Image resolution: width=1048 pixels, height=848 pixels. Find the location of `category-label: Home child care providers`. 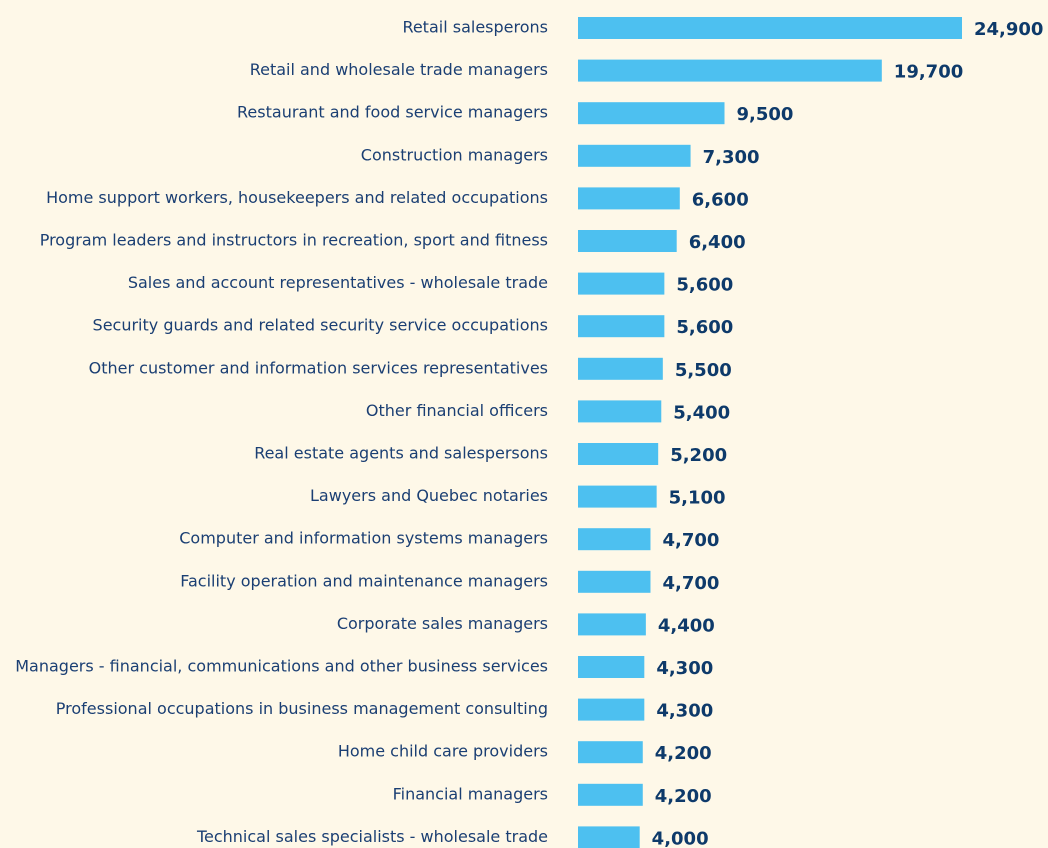

category-label: Home child care providers is located at coordinates (443, 751).